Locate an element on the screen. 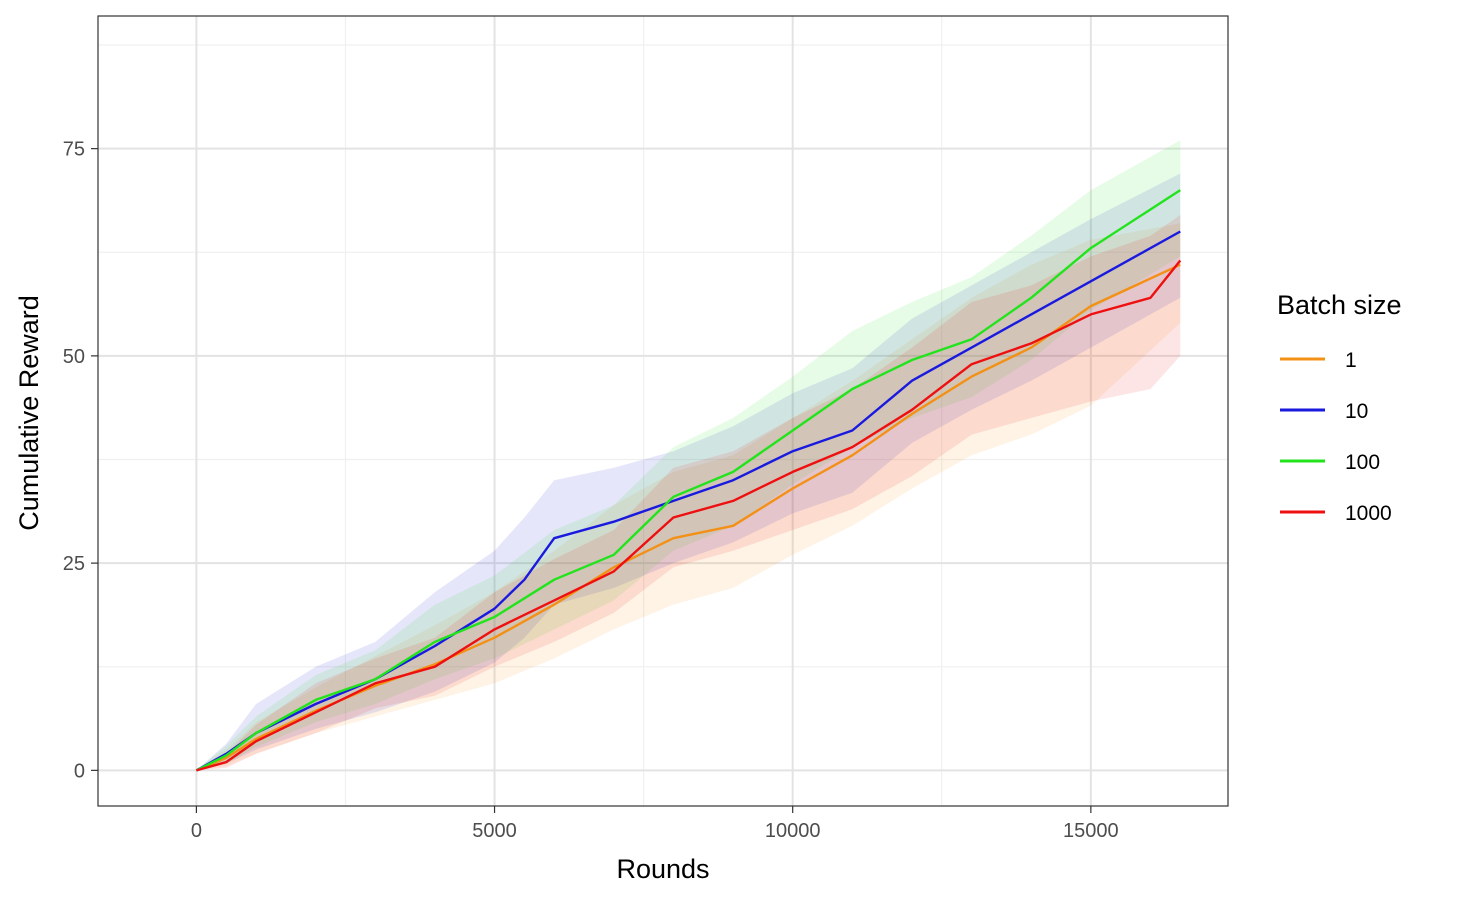 The image size is (1458, 901). y-axis: 0 25 50 75 is located at coordinates (80, 460).